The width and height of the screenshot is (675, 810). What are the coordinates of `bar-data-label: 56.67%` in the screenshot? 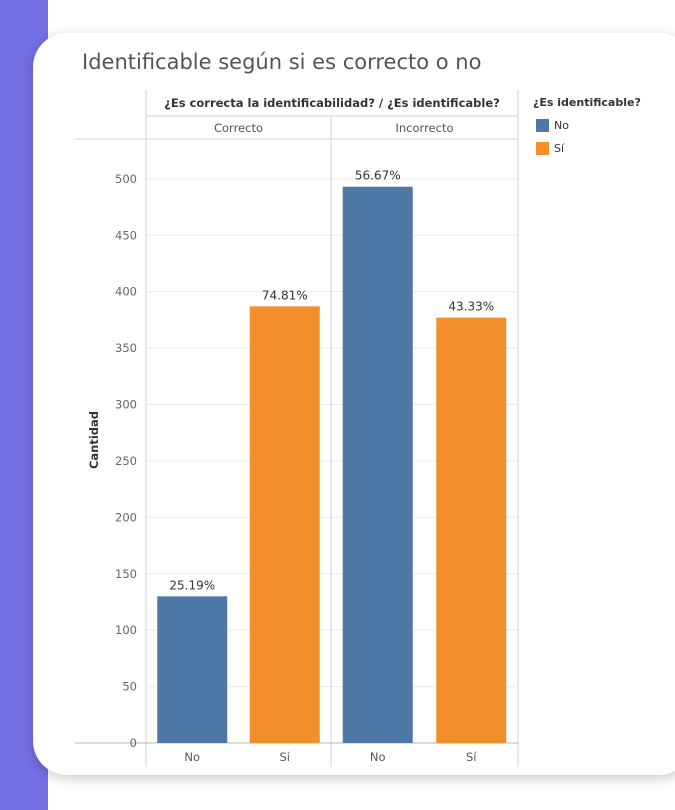 It's located at (378, 176).